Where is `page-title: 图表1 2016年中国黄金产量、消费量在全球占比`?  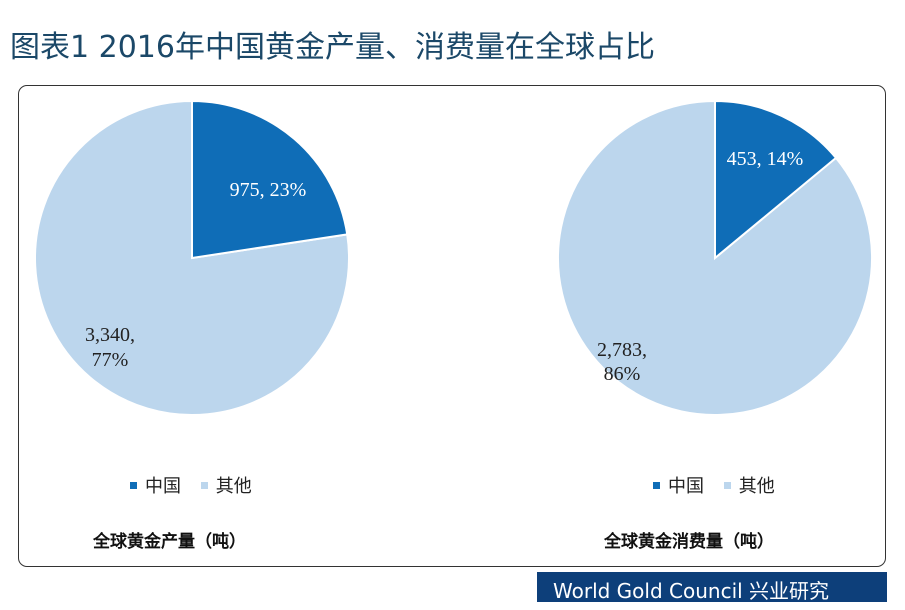 page-title: 图表1 2016年中国黄金产量、消费量在全球占比 is located at coordinates (332, 47).